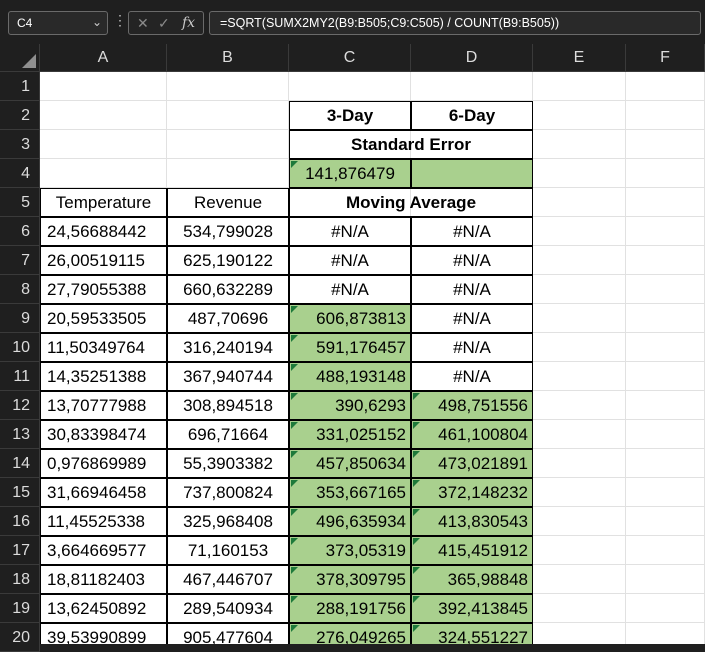 The height and width of the screenshot is (652, 705). What do you see at coordinates (472, 521) in the screenshot?
I see `cell-6day-average: 413,830543` at bounding box center [472, 521].